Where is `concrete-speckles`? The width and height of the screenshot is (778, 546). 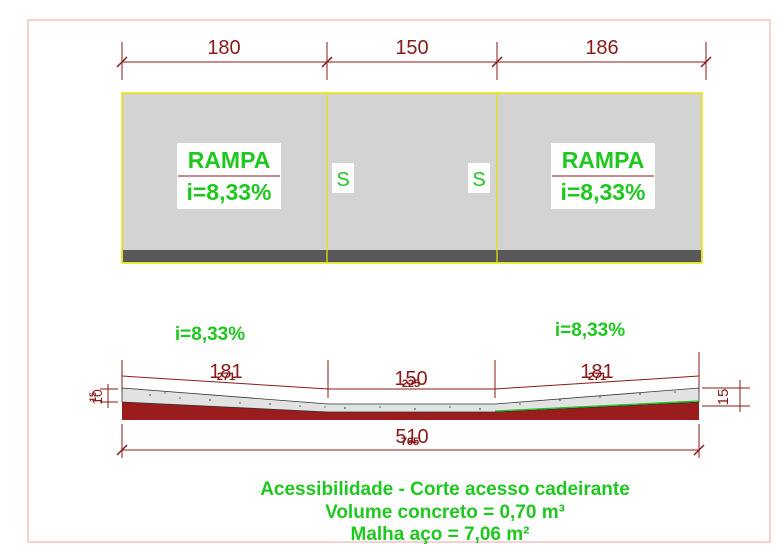 concrete-speckles is located at coordinates (412, 400).